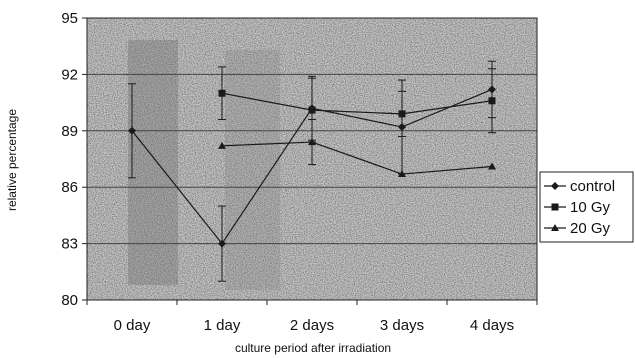 The width and height of the screenshot is (635, 358). I want to click on x-tick-label: 4 days, so click(492, 325).